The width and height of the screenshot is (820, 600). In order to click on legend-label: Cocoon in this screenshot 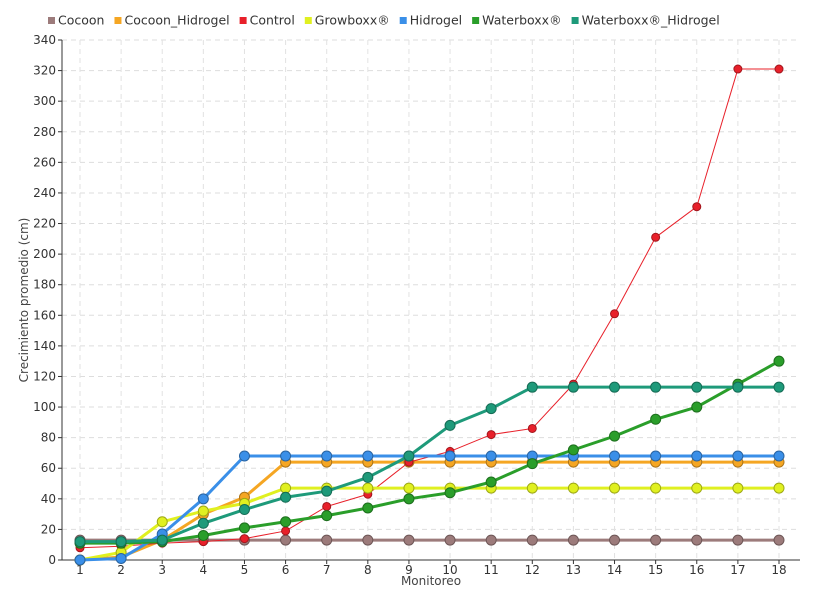, I will do `click(81, 20)`.